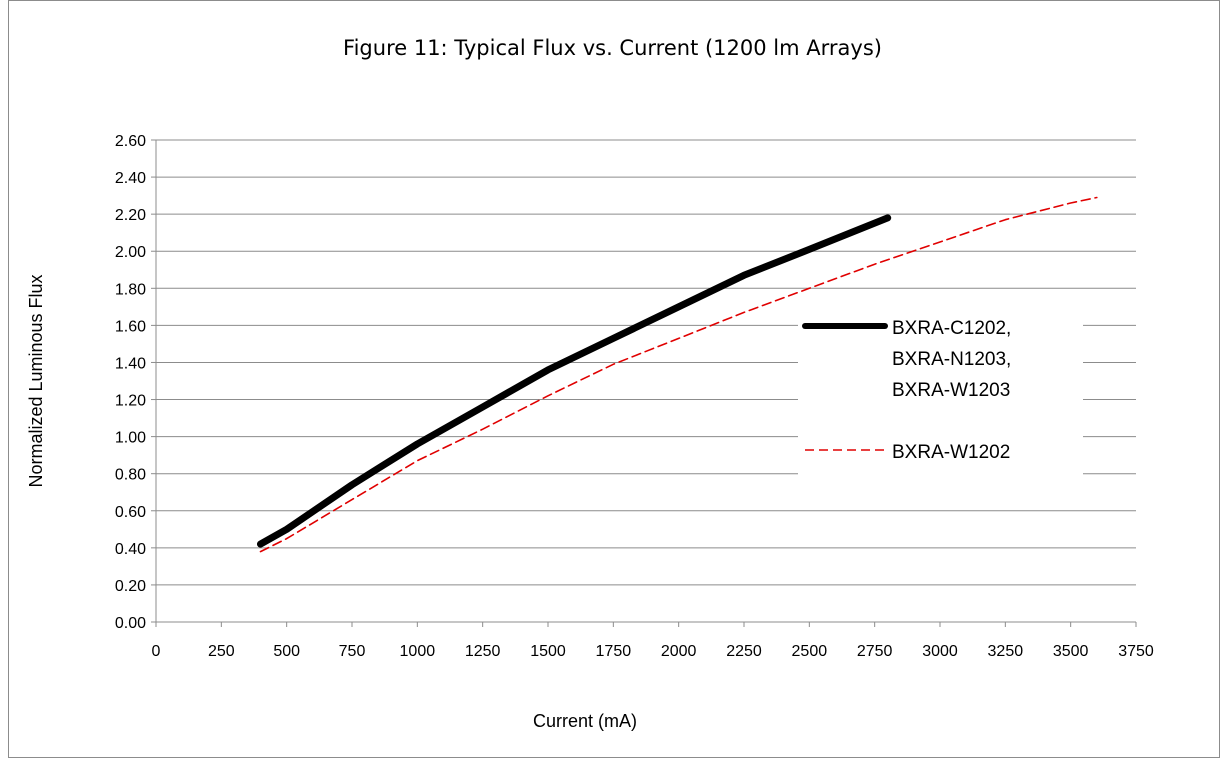 The image size is (1225, 761). Describe the element at coordinates (156, 651) in the screenshot. I see `x-tick-label: 0` at that location.